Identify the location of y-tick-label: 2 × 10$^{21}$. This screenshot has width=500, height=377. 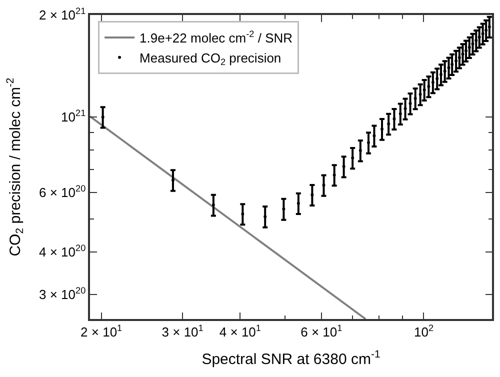
(62, 14).